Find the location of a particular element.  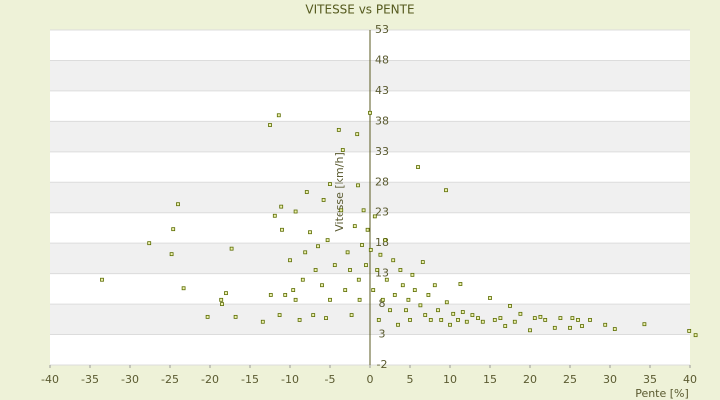

x-tick-label: 5 is located at coordinates (410, 379).